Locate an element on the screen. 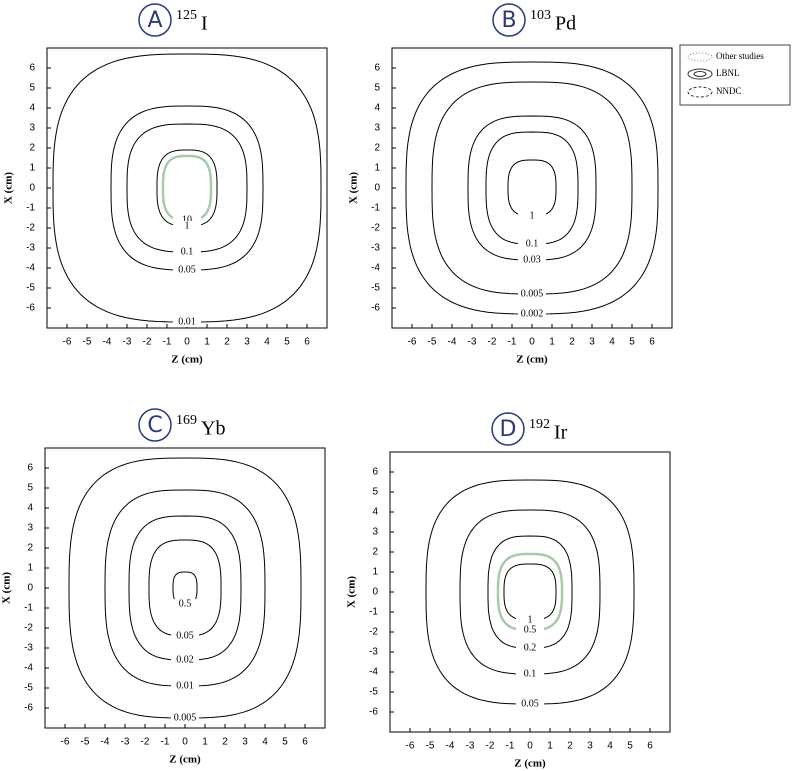 This screenshot has height=771, width=793. contour-label: 0.1 is located at coordinates (532, 243).